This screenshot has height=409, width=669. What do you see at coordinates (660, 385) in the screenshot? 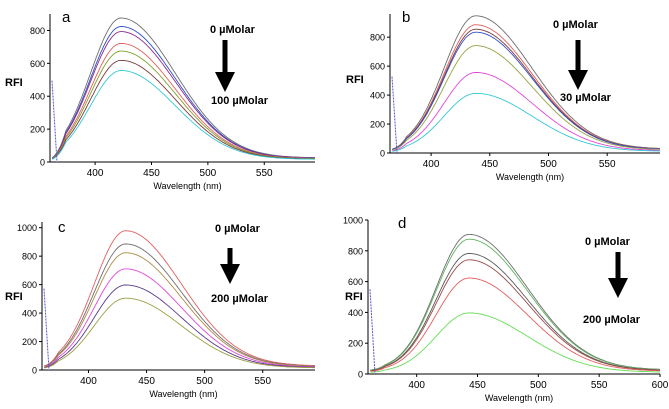
I see `x-tick-label: 600` at bounding box center [660, 385].